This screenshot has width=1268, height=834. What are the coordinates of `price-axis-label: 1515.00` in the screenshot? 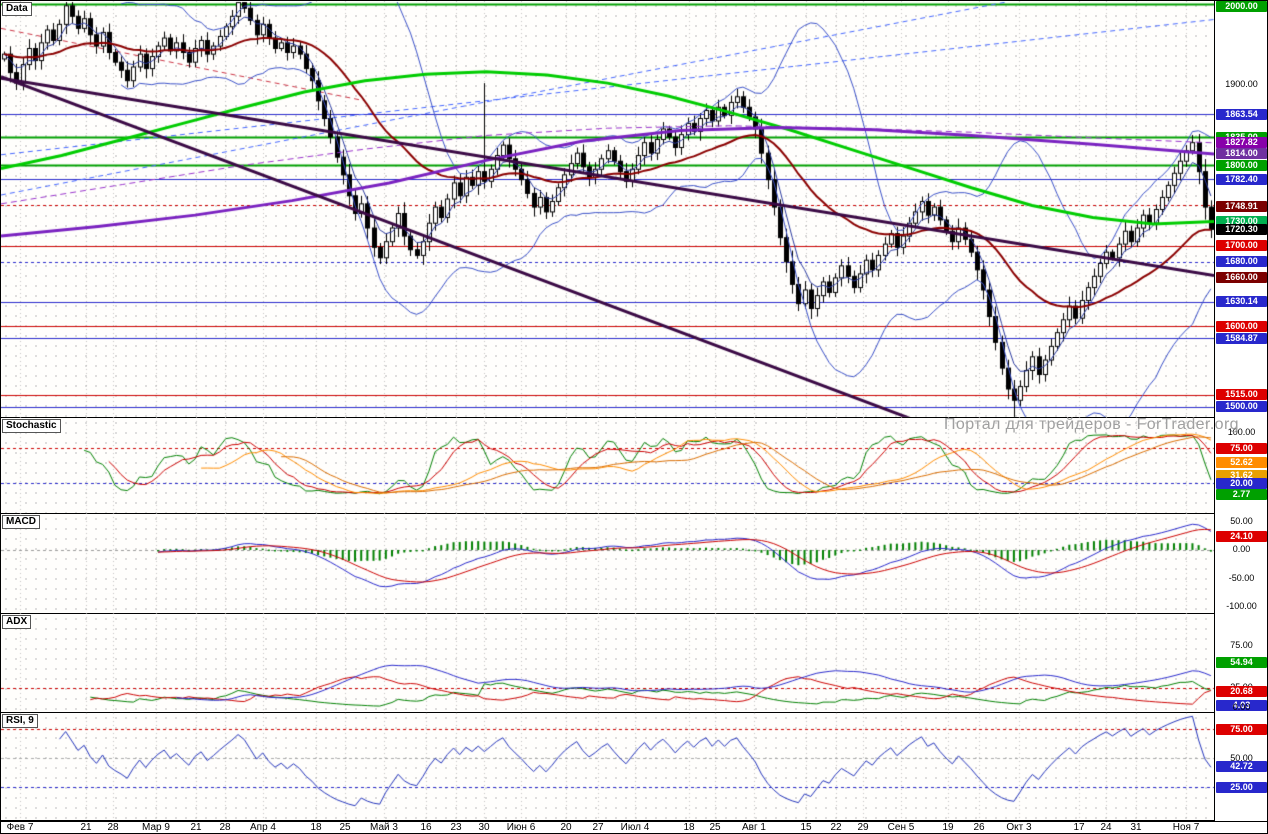 It's located at (1241, 394).